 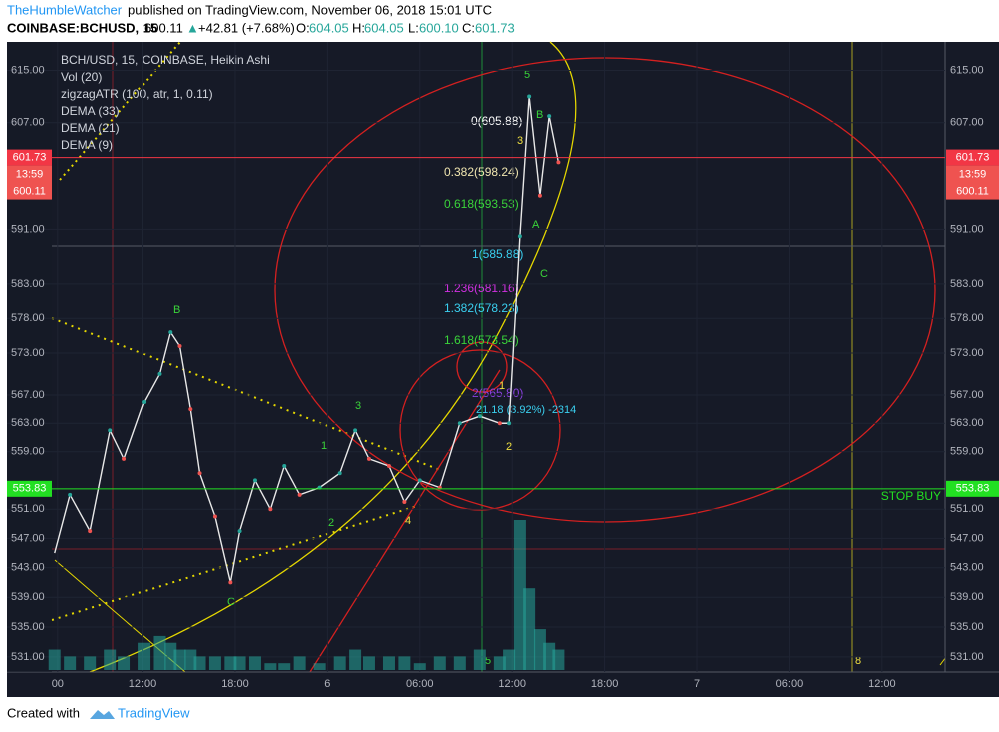 I want to click on y-tick-label: 563.00, so click(x=28, y=423).